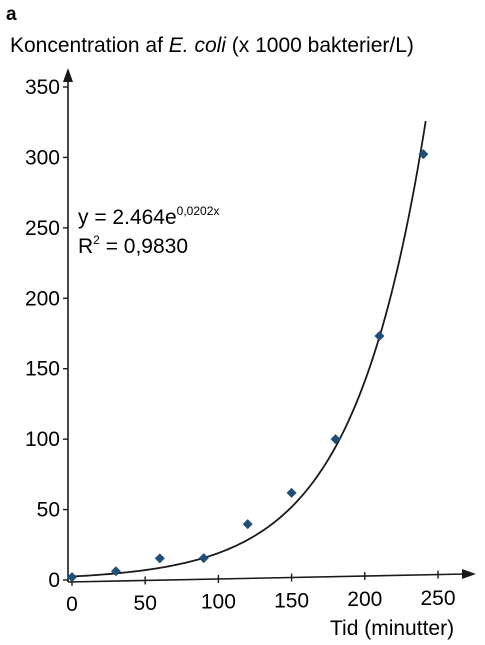 This screenshot has height=645, width=485. What do you see at coordinates (218, 602) in the screenshot?
I see `x-tick-label: 100` at bounding box center [218, 602].